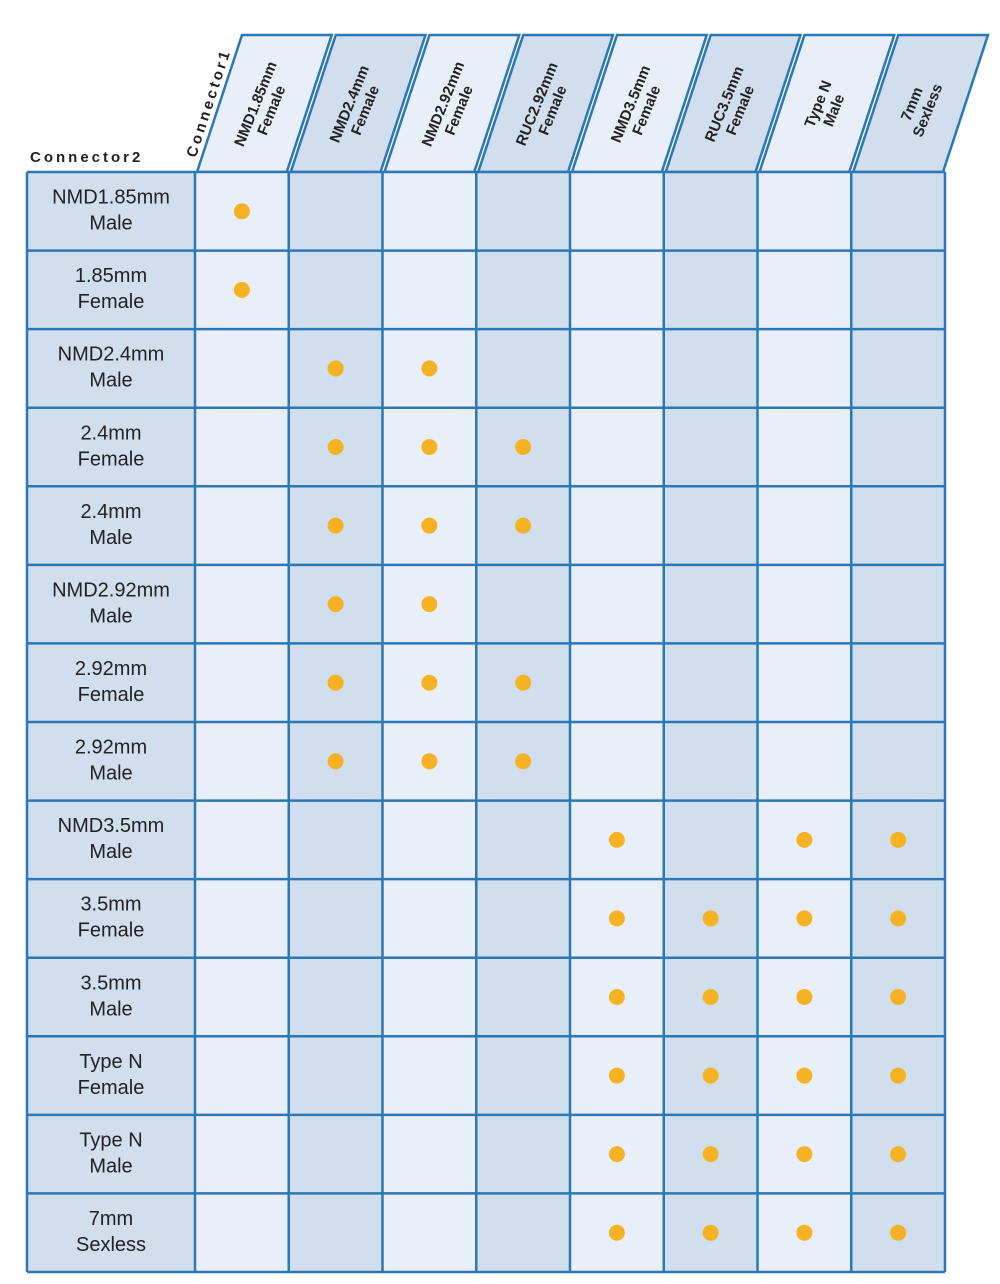  I want to click on row-header-line: NMD1.85mm, so click(111, 198).